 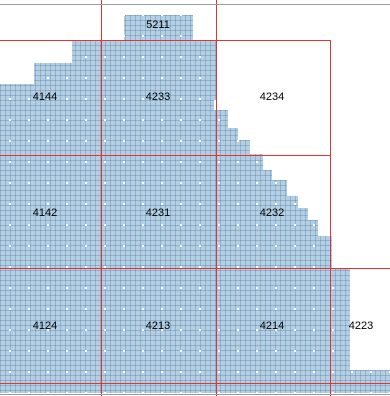 I want to click on sheet-label-5211: 5211, so click(x=158, y=25).